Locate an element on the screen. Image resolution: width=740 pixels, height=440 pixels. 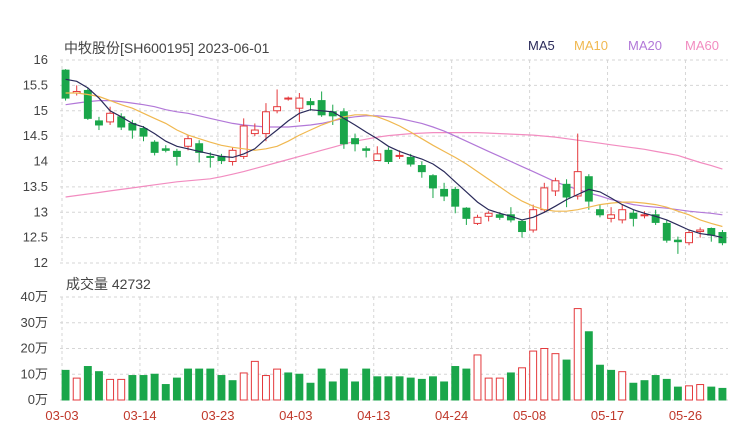
date-tick-label: 03-23 is located at coordinates (217, 415).